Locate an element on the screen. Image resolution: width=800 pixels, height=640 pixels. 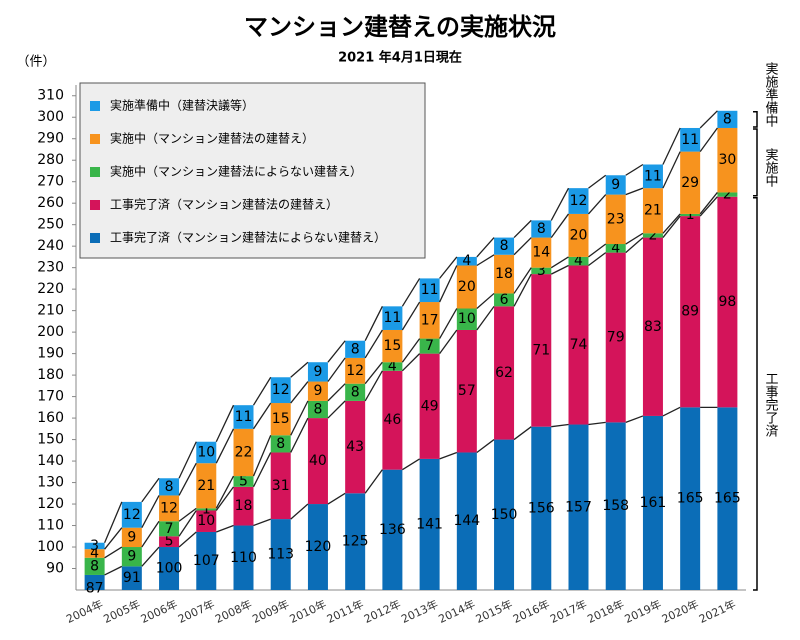
data-label: 165 is located at coordinates (727, 499).